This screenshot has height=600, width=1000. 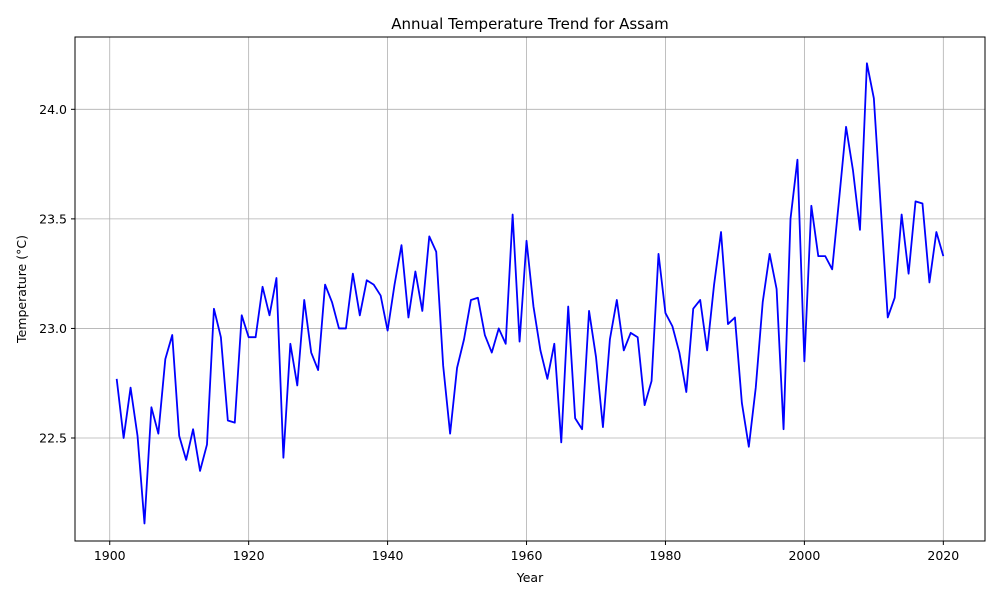 I want to click on y-tick-label: 23.5, so click(x=53, y=218).